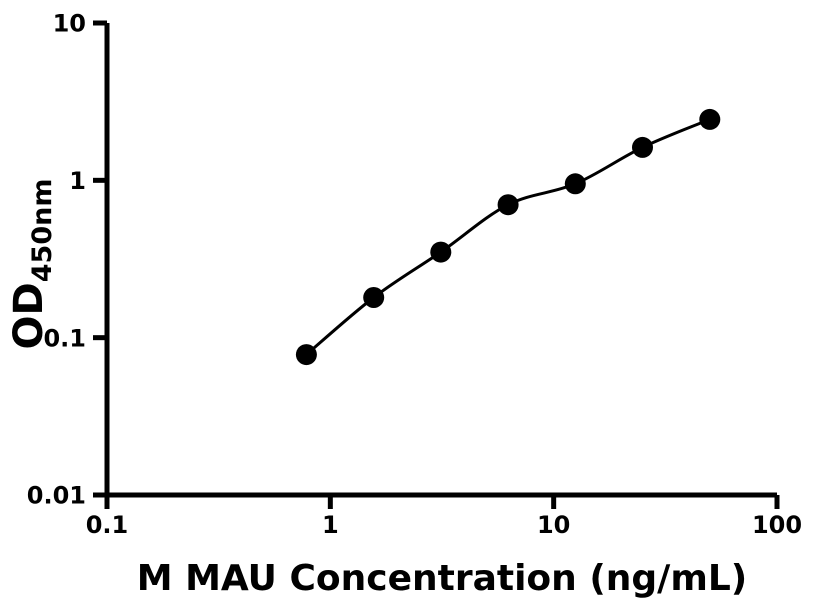 This screenshot has width=816, height=612. What do you see at coordinates (777, 525) in the screenshot?
I see `x-tick-label: 100` at bounding box center [777, 525].